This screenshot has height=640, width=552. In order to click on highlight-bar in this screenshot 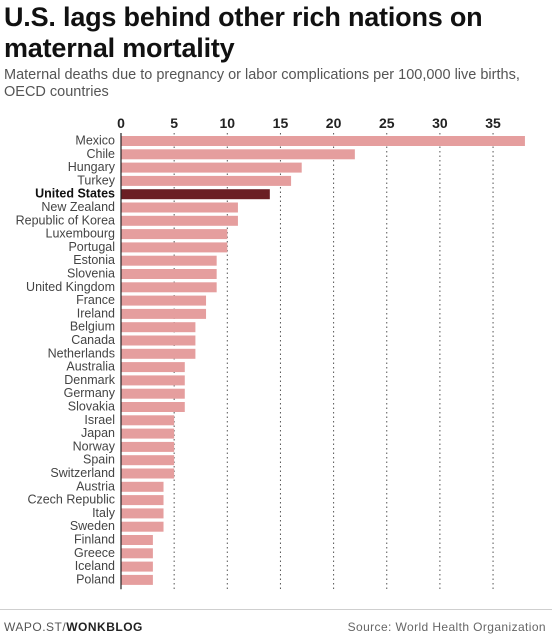, I will do `click(195, 194)`.